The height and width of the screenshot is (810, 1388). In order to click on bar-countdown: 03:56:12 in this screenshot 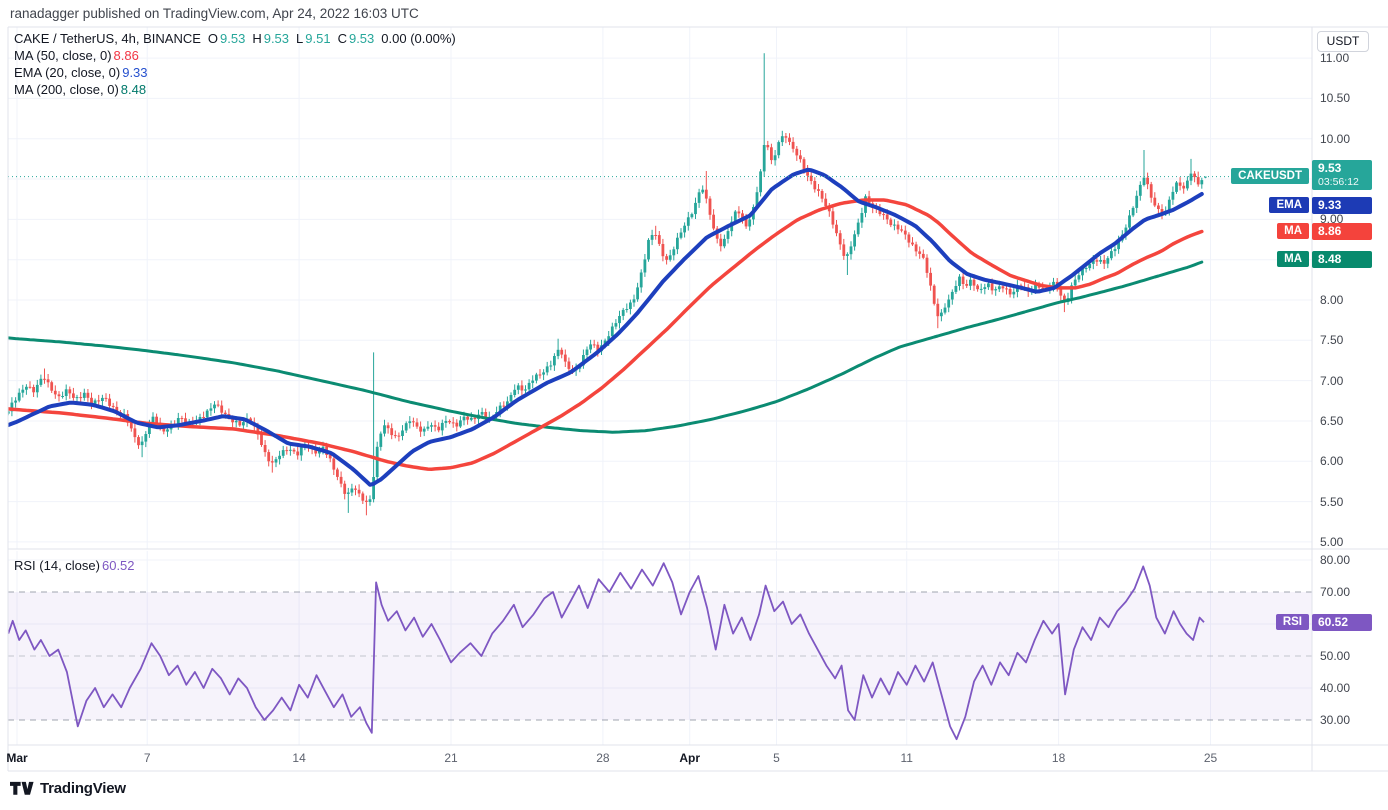, I will do `click(1338, 182)`.